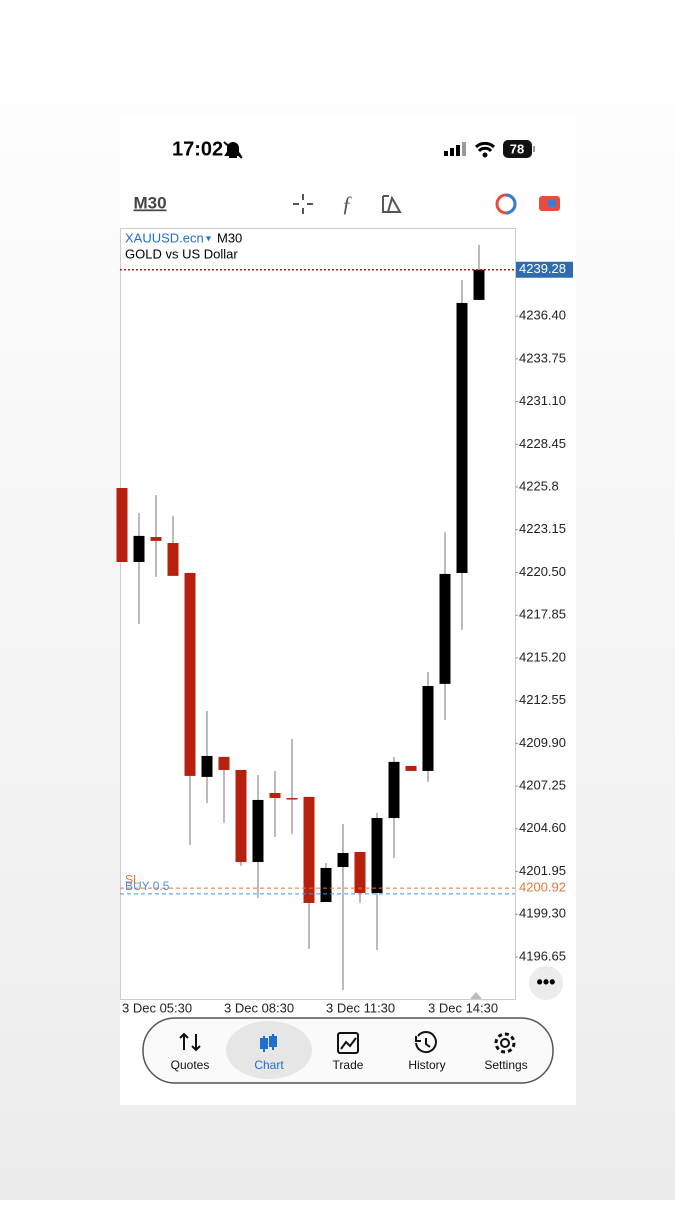  Describe the element at coordinates (426, 1065) in the screenshot. I see `nav-item: History` at that location.